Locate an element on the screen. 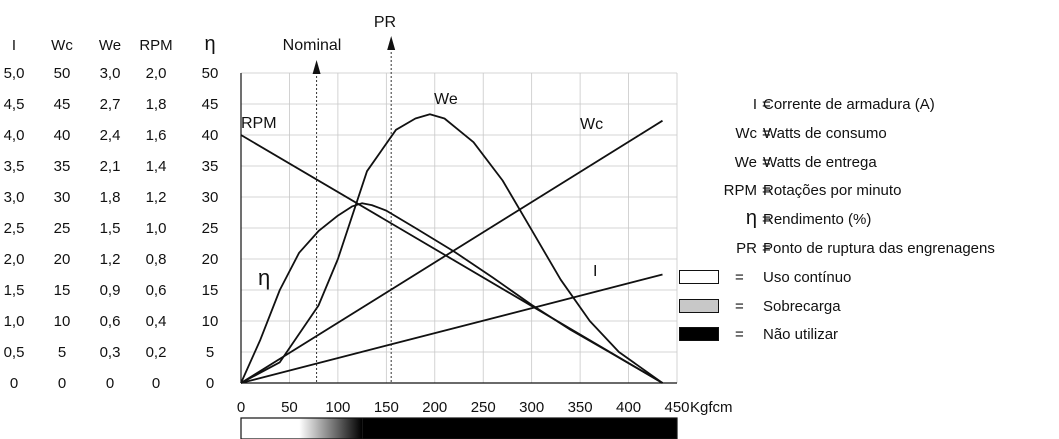 This screenshot has width=1059, height=439. x-axis-ticks: 0 50 100 150 200 250 300 350 400 450 Kgfcm is located at coordinates (485, 407).